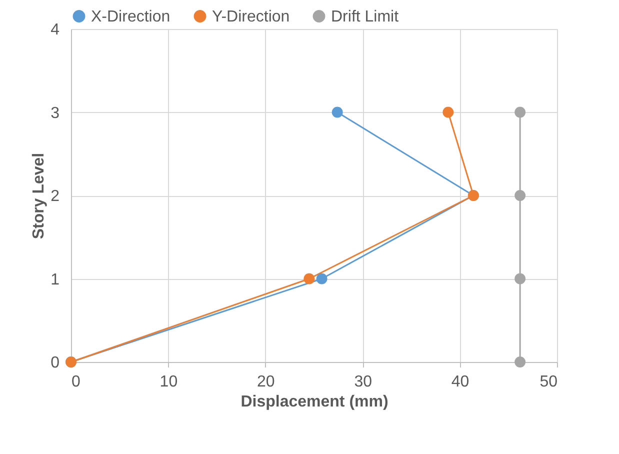 The width and height of the screenshot is (619, 454). Describe the element at coordinates (55, 196) in the screenshot. I see `y-tick-label: 2` at that location.